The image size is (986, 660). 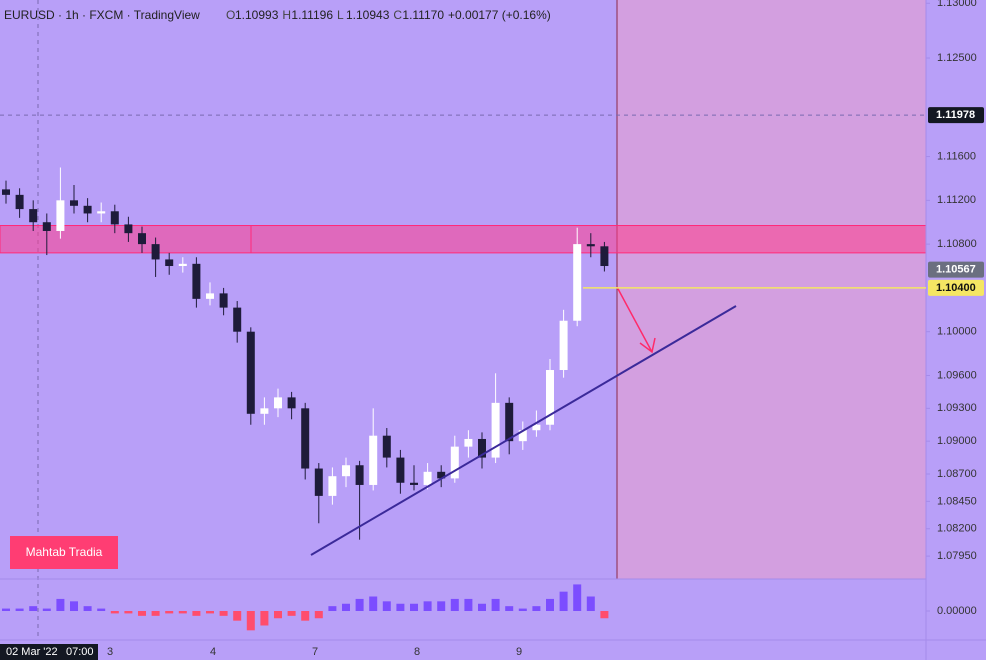 I want to click on y-tick-label: 1.08200, so click(x=957, y=529).